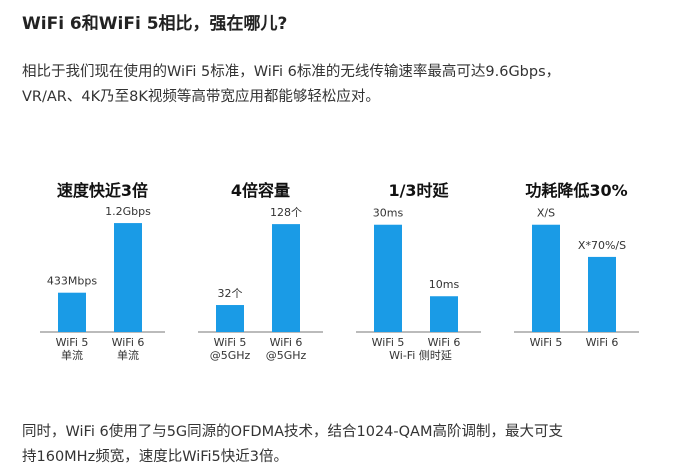 This screenshot has width=694, height=475. I want to click on chart-data-label: X*70%/S, so click(602, 245).